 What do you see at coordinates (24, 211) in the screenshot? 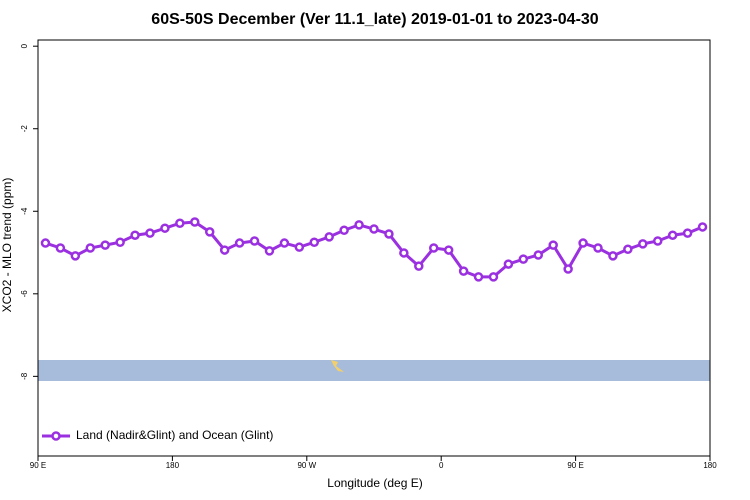
I see `y-tick-label: -4` at bounding box center [24, 211].